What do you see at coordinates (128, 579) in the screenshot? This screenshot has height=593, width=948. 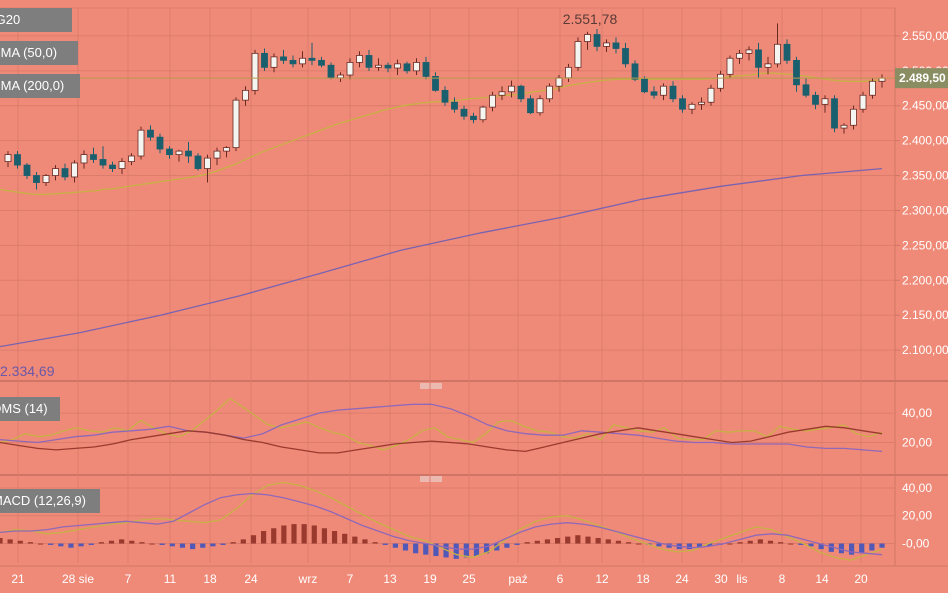 I see `x-tick-label: 7` at bounding box center [128, 579].